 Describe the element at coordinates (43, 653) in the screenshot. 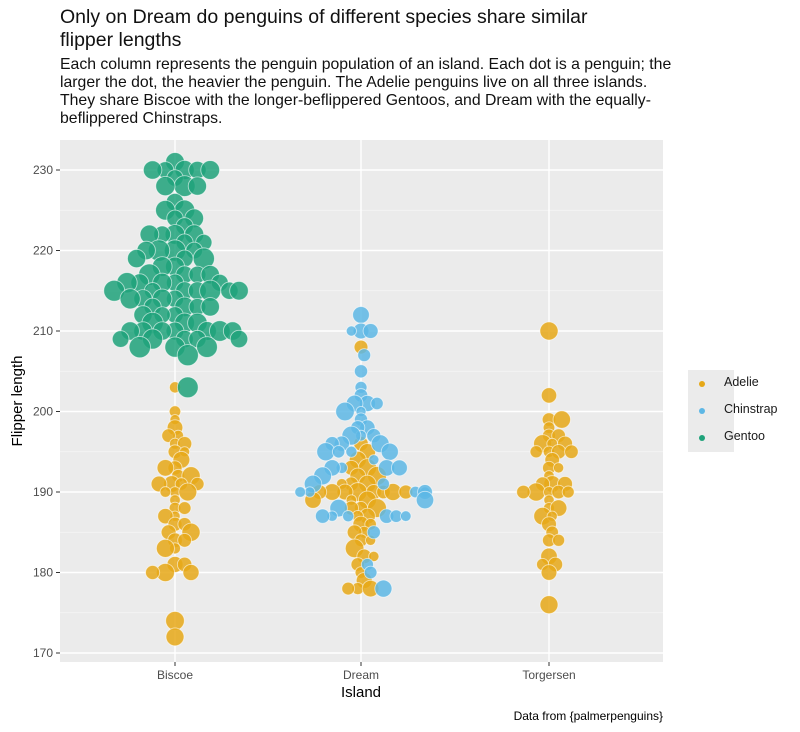

I see `y-tick-label: 170` at that location.